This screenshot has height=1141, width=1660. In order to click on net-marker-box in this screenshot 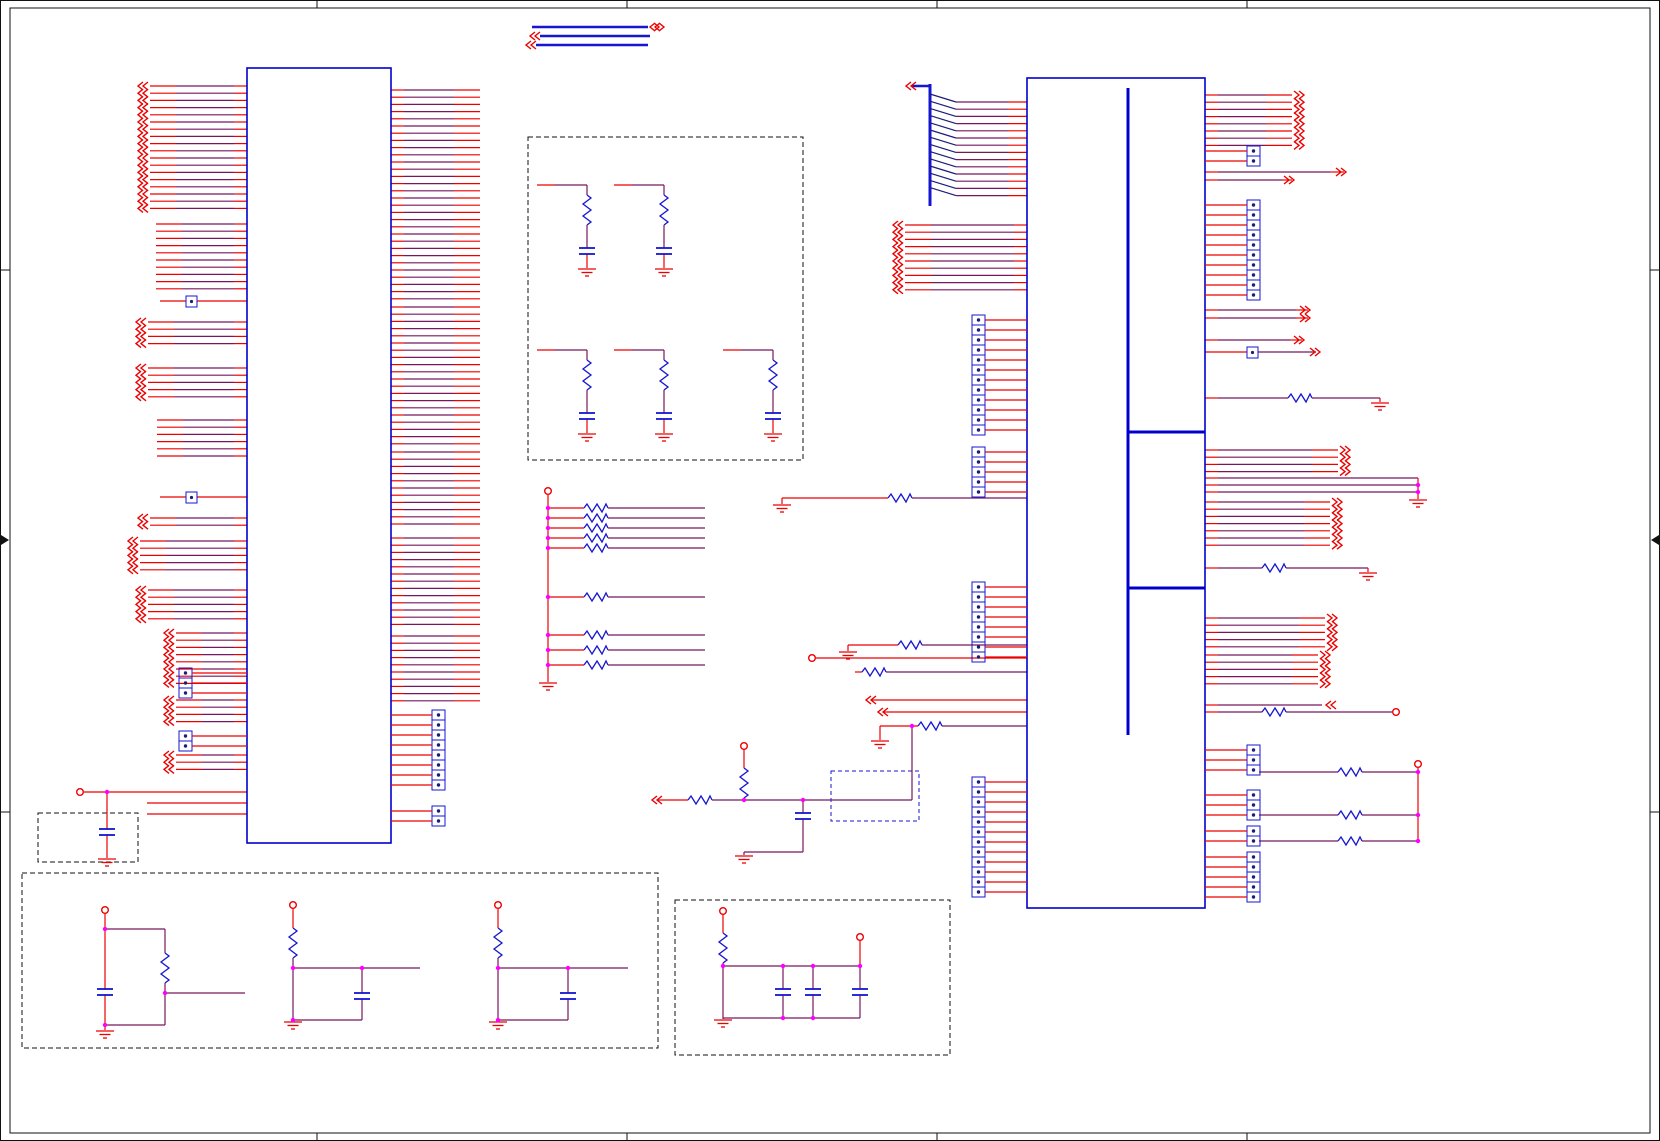, I will do `click(191, 497)`.